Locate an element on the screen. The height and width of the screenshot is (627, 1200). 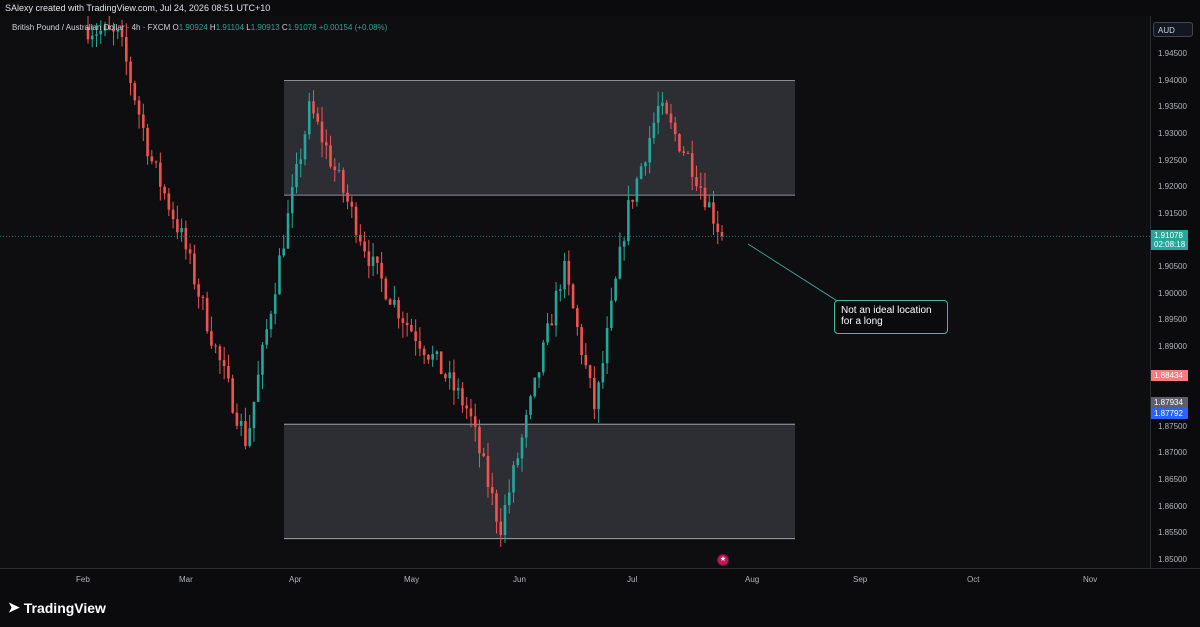
price-tick-label: 1.92000 is located at coordinates (1172, 187).